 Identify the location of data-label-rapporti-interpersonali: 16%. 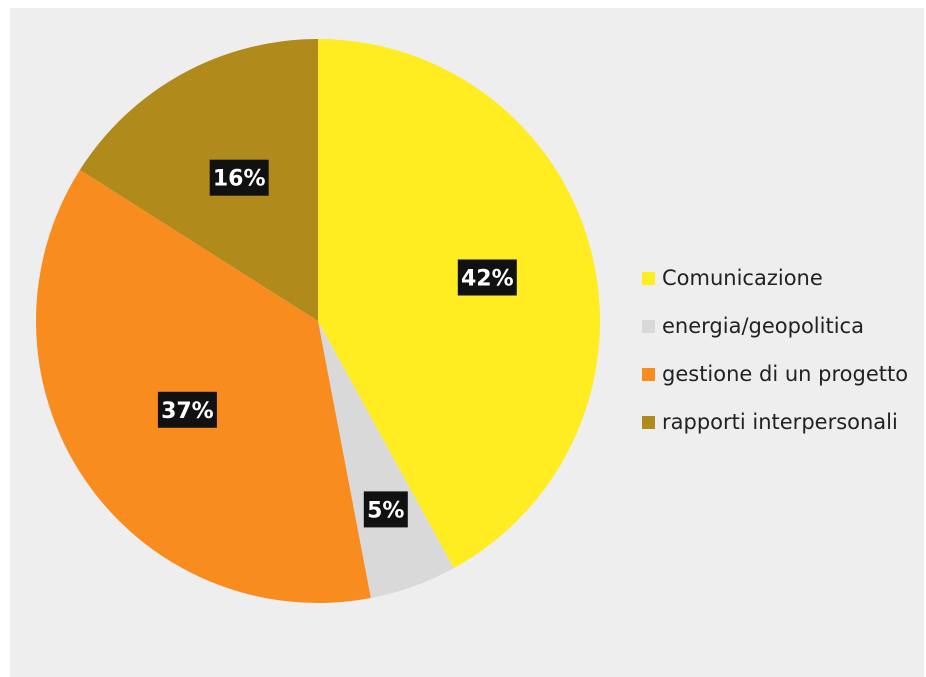
(239, 177).